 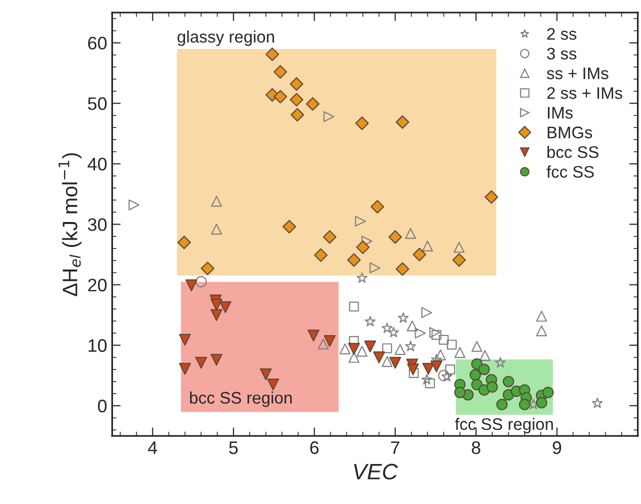 What do you see at coordinates (561, 34) in the screenshot?
I see `legend-label: 2 ss` at bounding box center [561, 34].